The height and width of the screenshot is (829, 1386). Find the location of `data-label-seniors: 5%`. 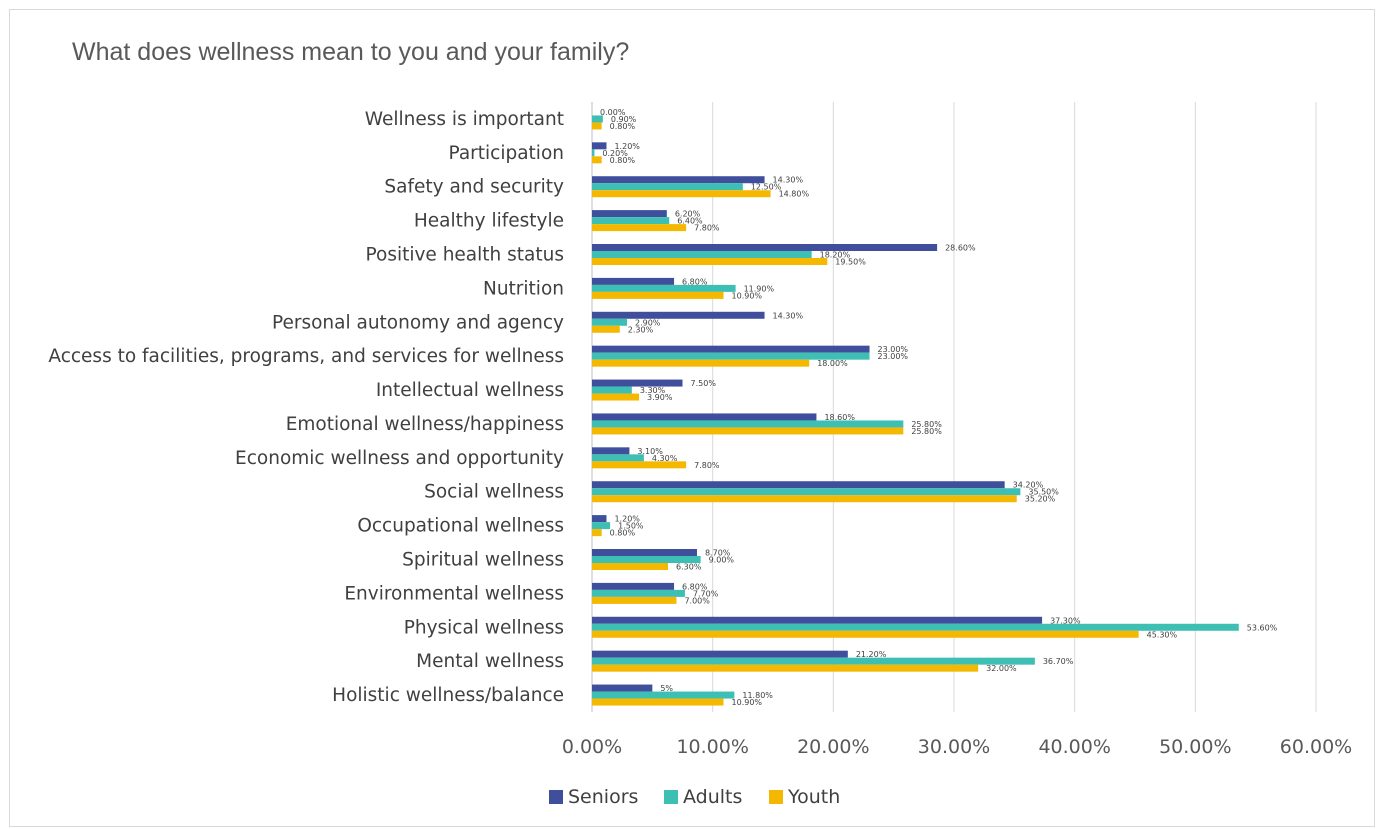

data-label-seniors: 5% is located at coordinates (666, 688).